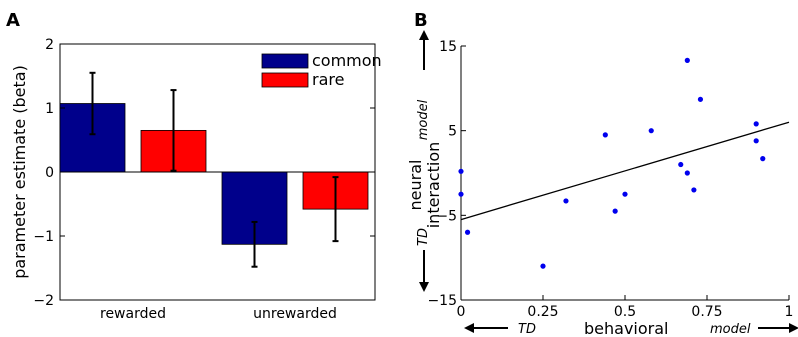 This screenshot has height=337, width=798. Describe the element at coordinates (49, 45) in the screenshot. I see `y-tick-label: 2` at that location.